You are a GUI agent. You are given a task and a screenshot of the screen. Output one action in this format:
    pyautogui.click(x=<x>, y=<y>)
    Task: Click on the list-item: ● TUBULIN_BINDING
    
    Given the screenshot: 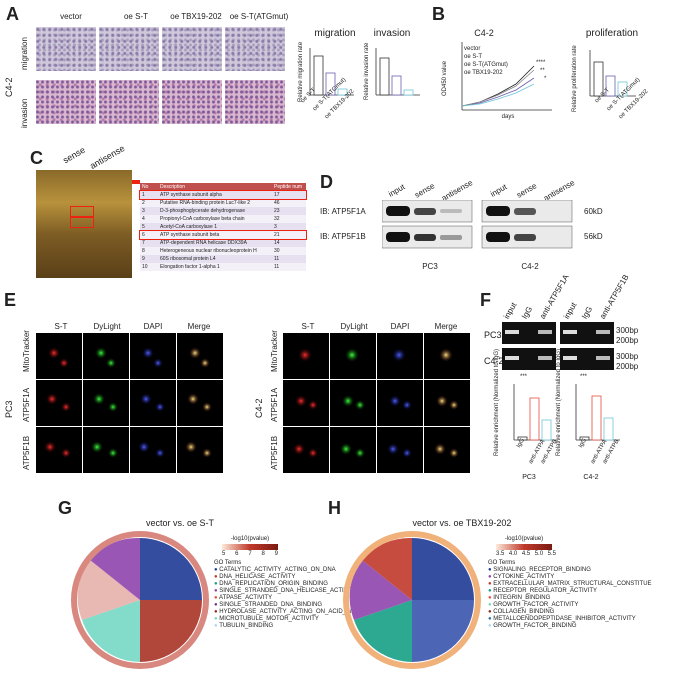 What is the action you would take?
    pyautogui.click(x=244, y=626)
    